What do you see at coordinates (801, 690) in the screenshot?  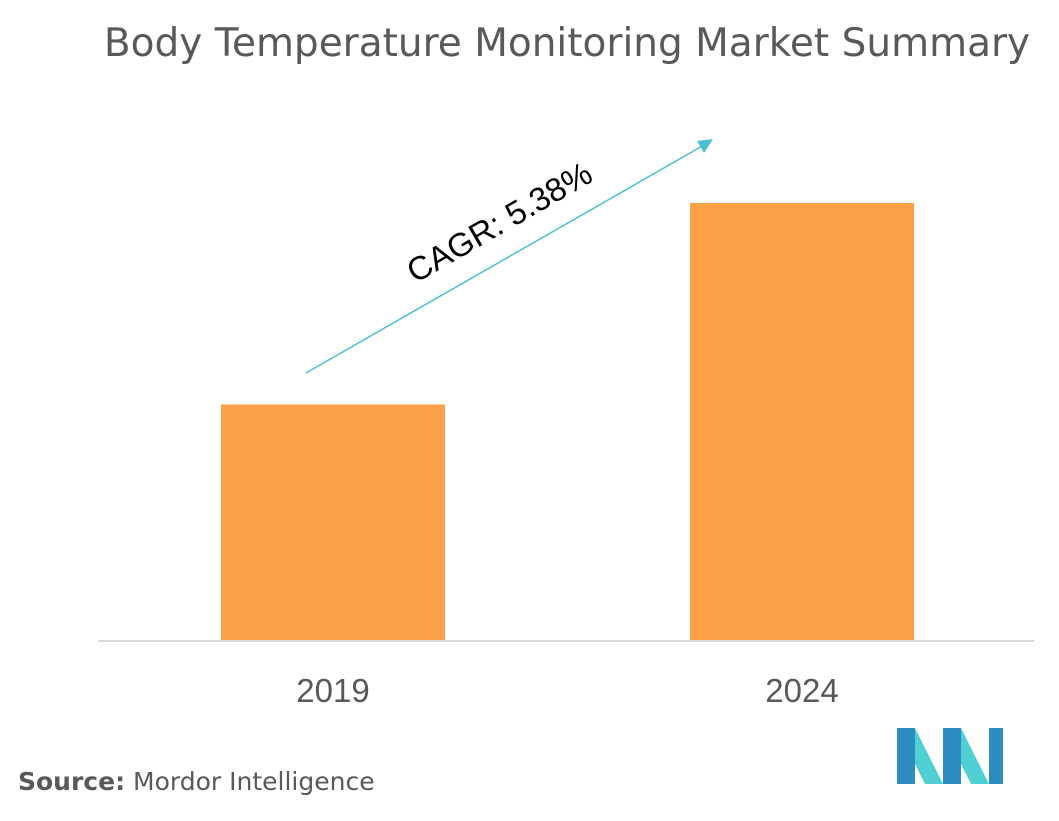 I see `x-tick-label-2024: 2024` at bounding box center [801, 690].